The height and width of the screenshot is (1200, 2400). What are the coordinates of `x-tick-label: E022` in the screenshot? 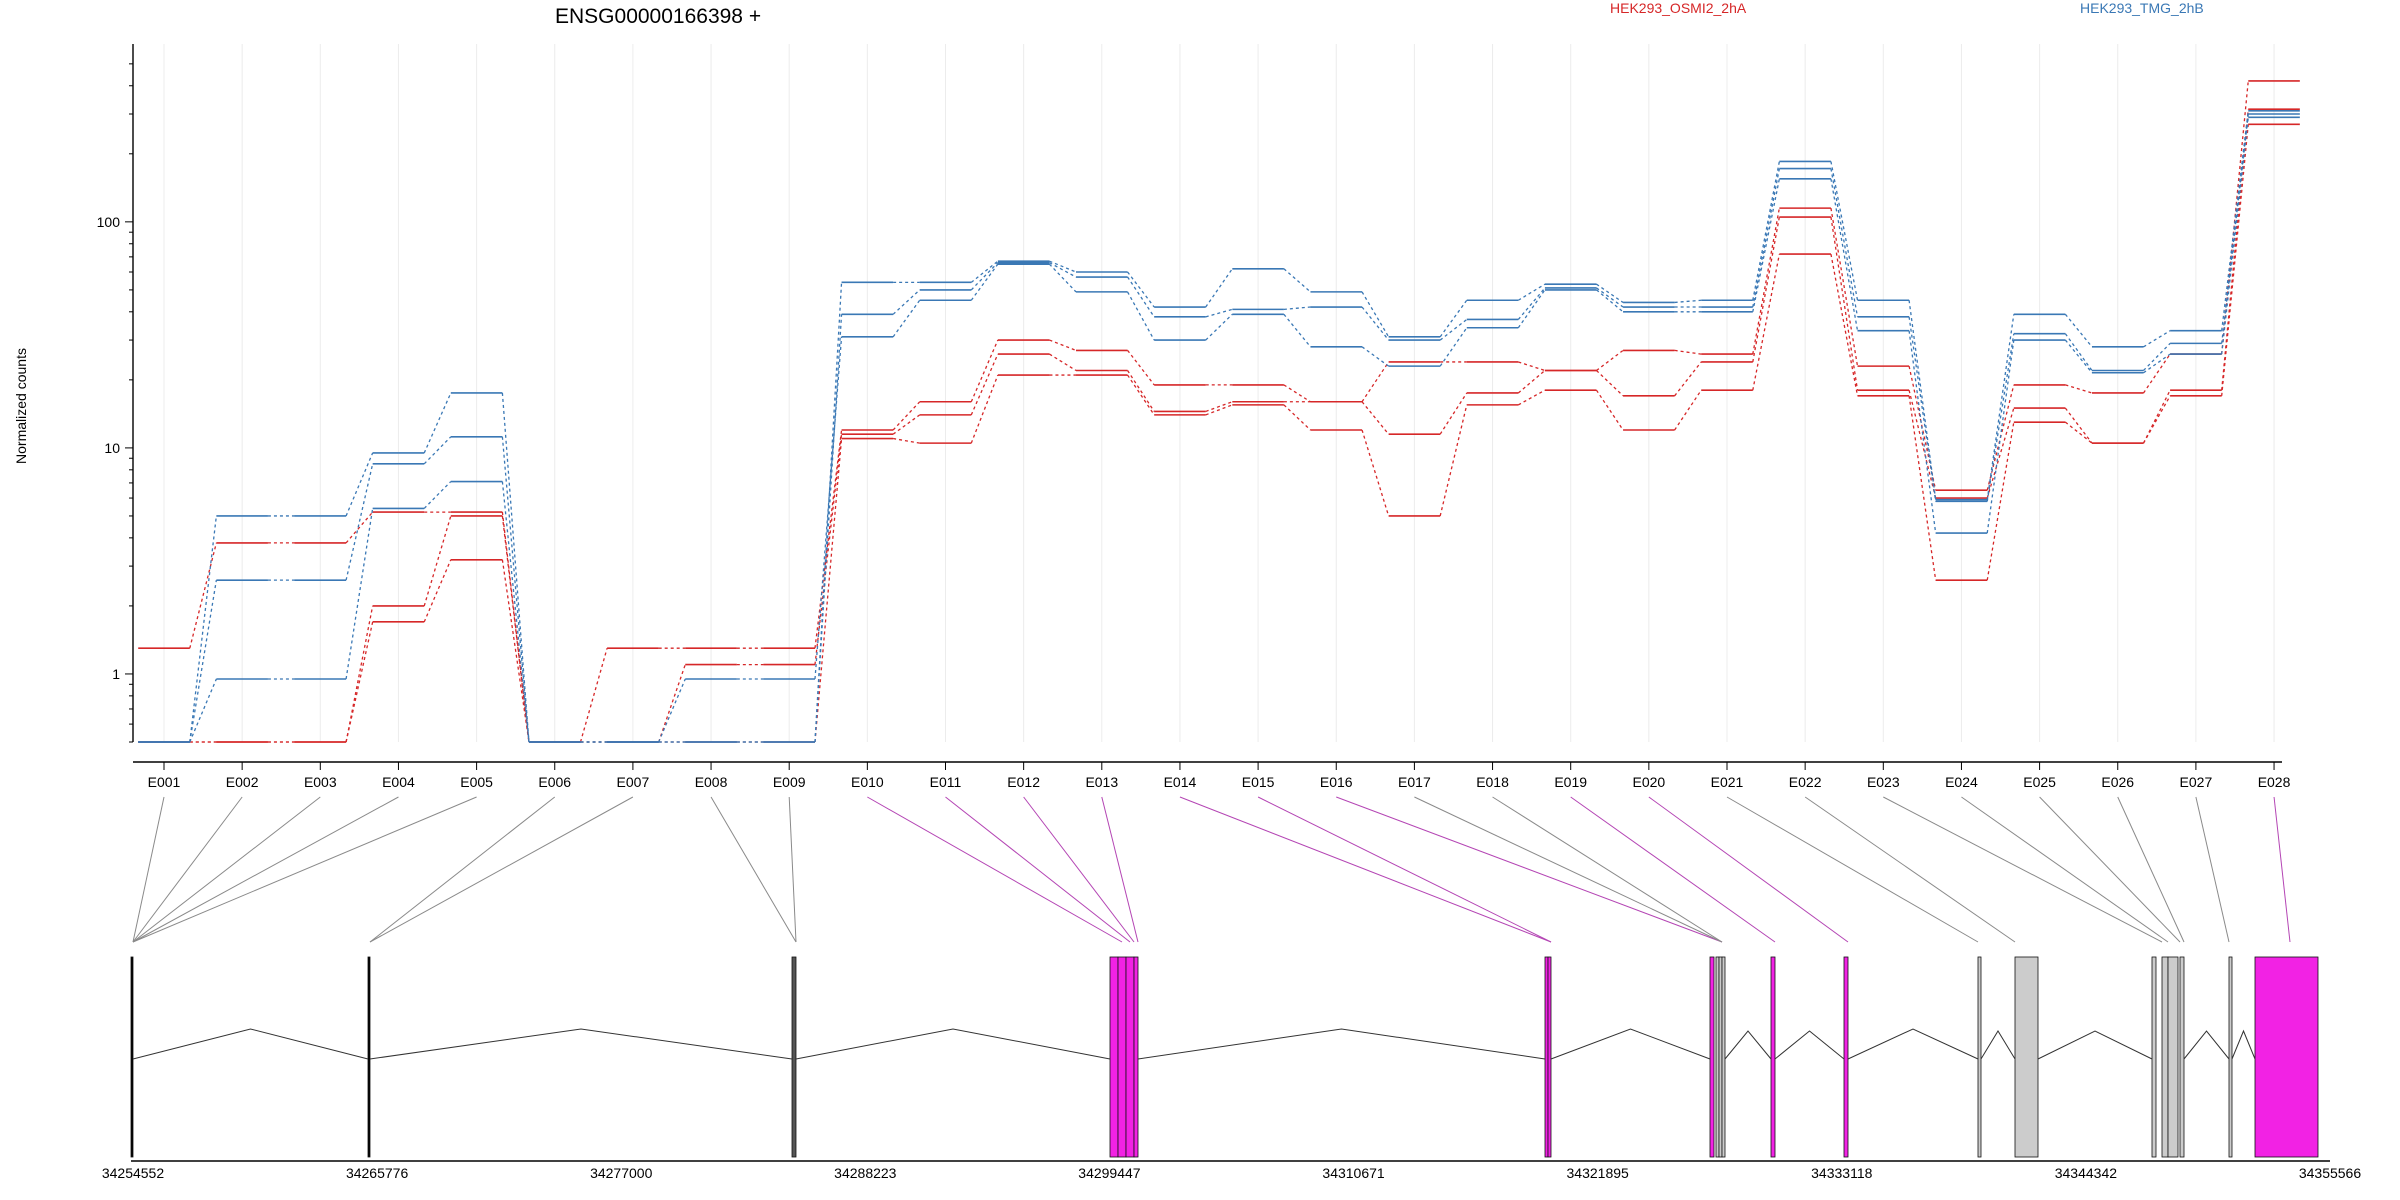 It's located at (1805, 782).